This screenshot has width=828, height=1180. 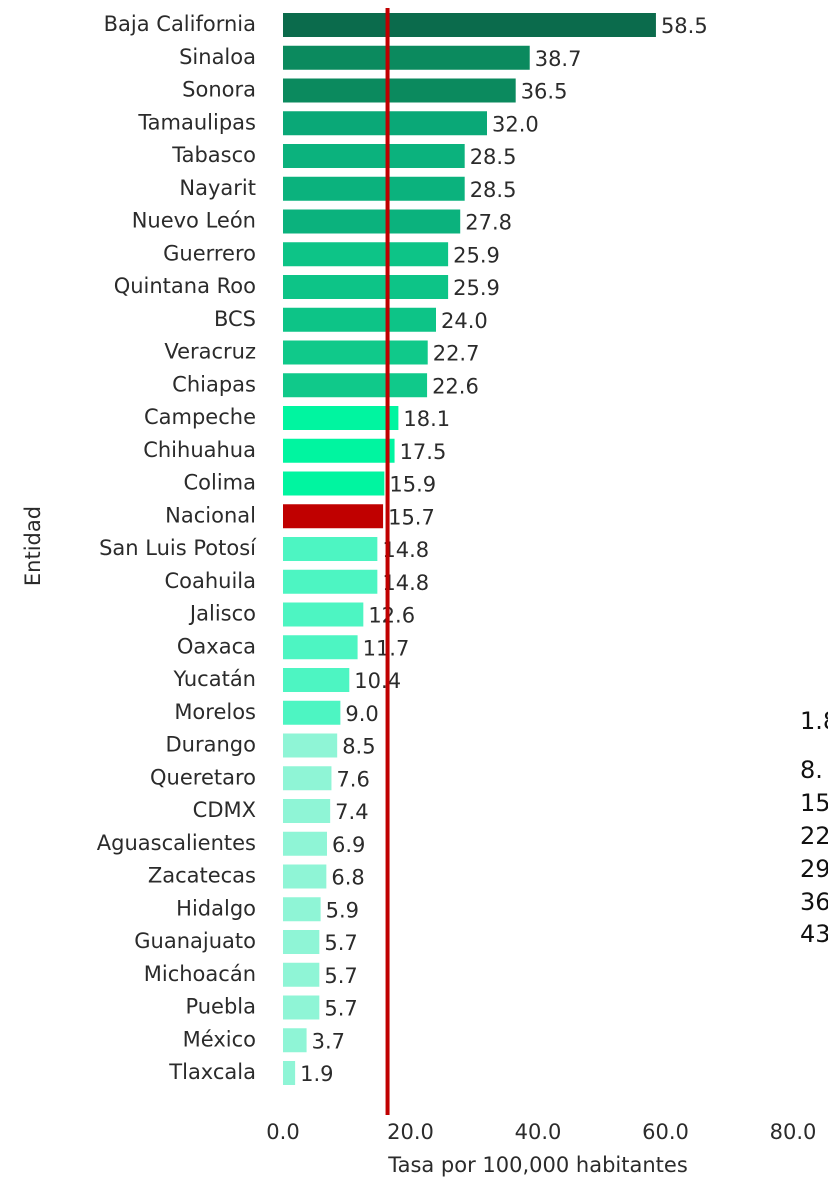 I want to click on side-label: 15, so click(x=814, y=803).